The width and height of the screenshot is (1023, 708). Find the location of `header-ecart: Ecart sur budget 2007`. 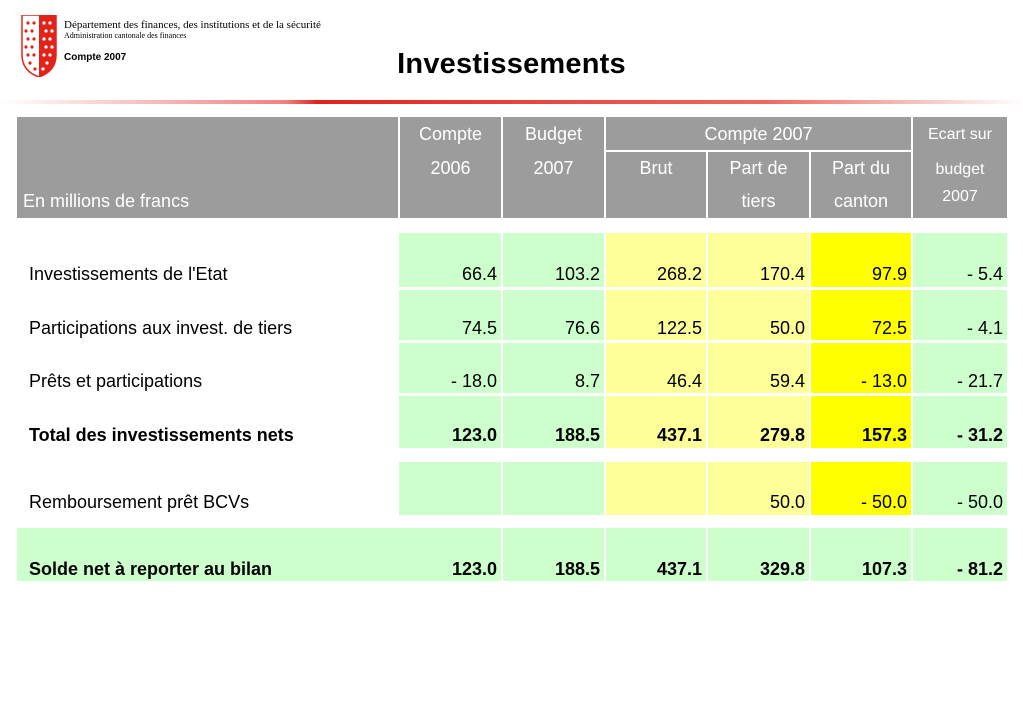

header-ecart: Ecart sur budget 2007 is located at coordinates (960, 167).